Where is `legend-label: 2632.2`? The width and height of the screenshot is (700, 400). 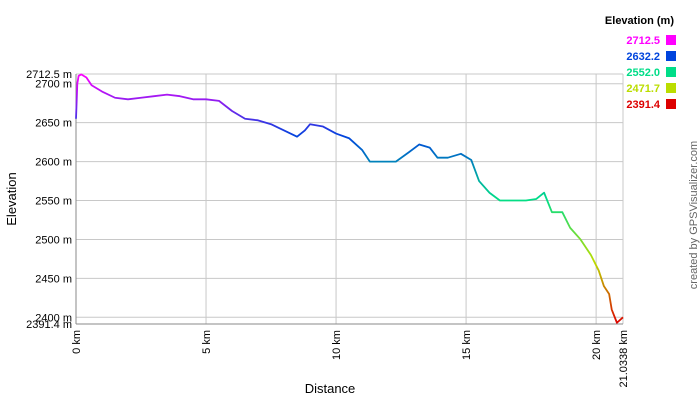 legend-label: 2632.2 is located at coordinates (643, 57).